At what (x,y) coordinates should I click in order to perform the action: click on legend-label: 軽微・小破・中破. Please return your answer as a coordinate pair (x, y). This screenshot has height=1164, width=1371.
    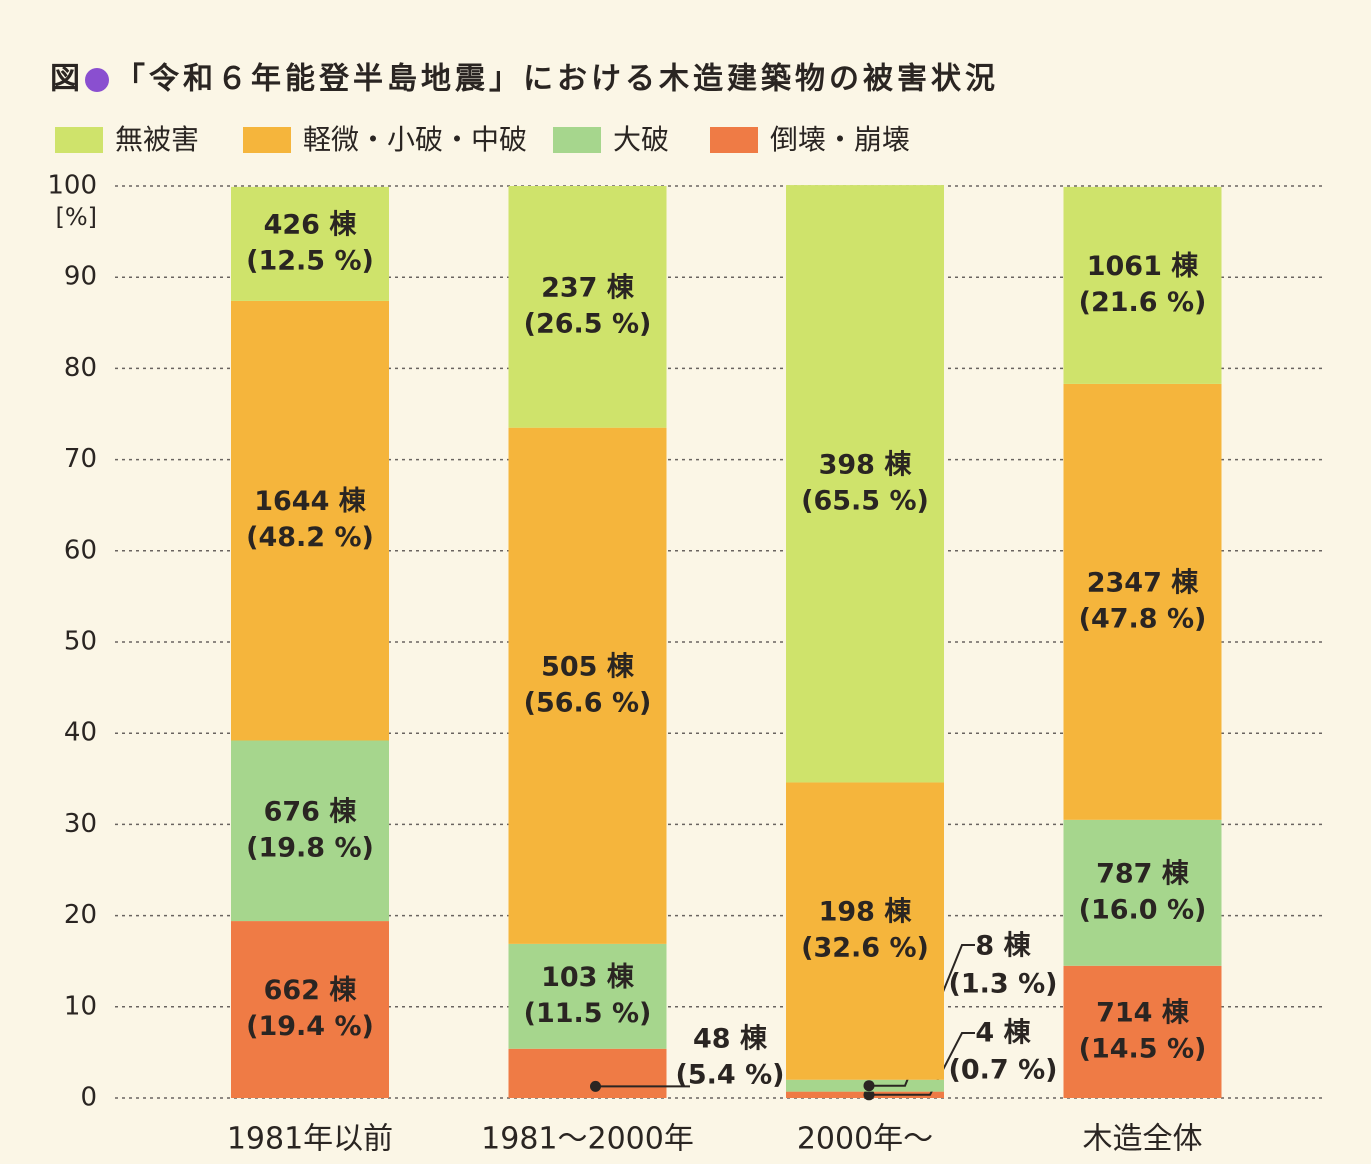
    Looking at the image, I should click on (415, 139).